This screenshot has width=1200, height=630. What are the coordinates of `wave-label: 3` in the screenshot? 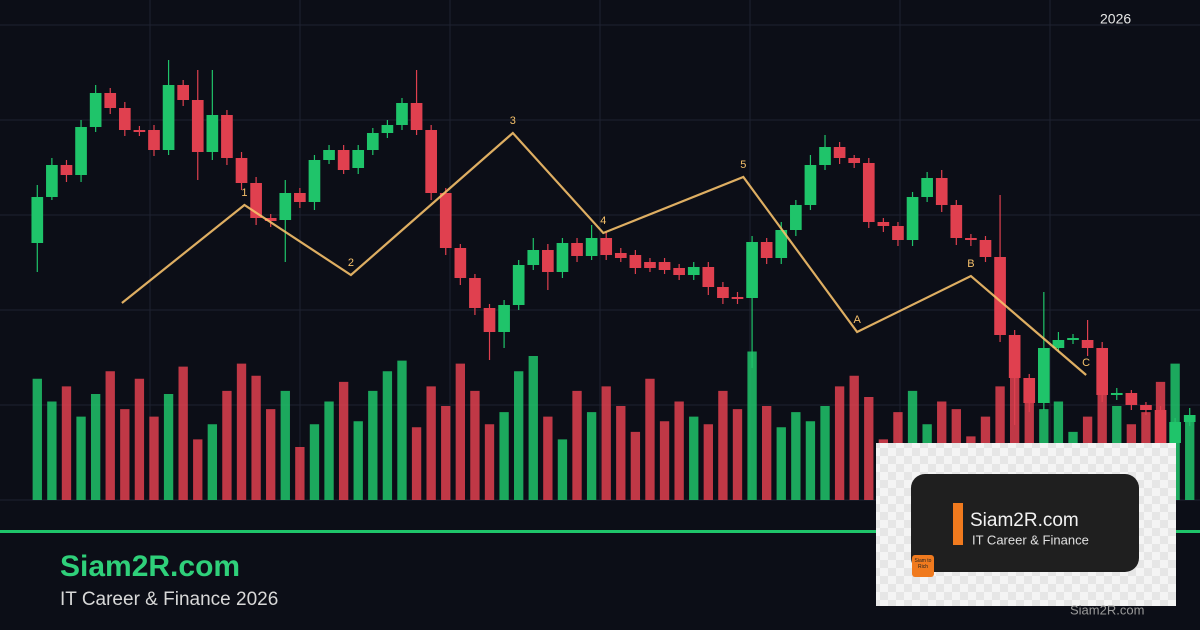 It's located at (513, 121).